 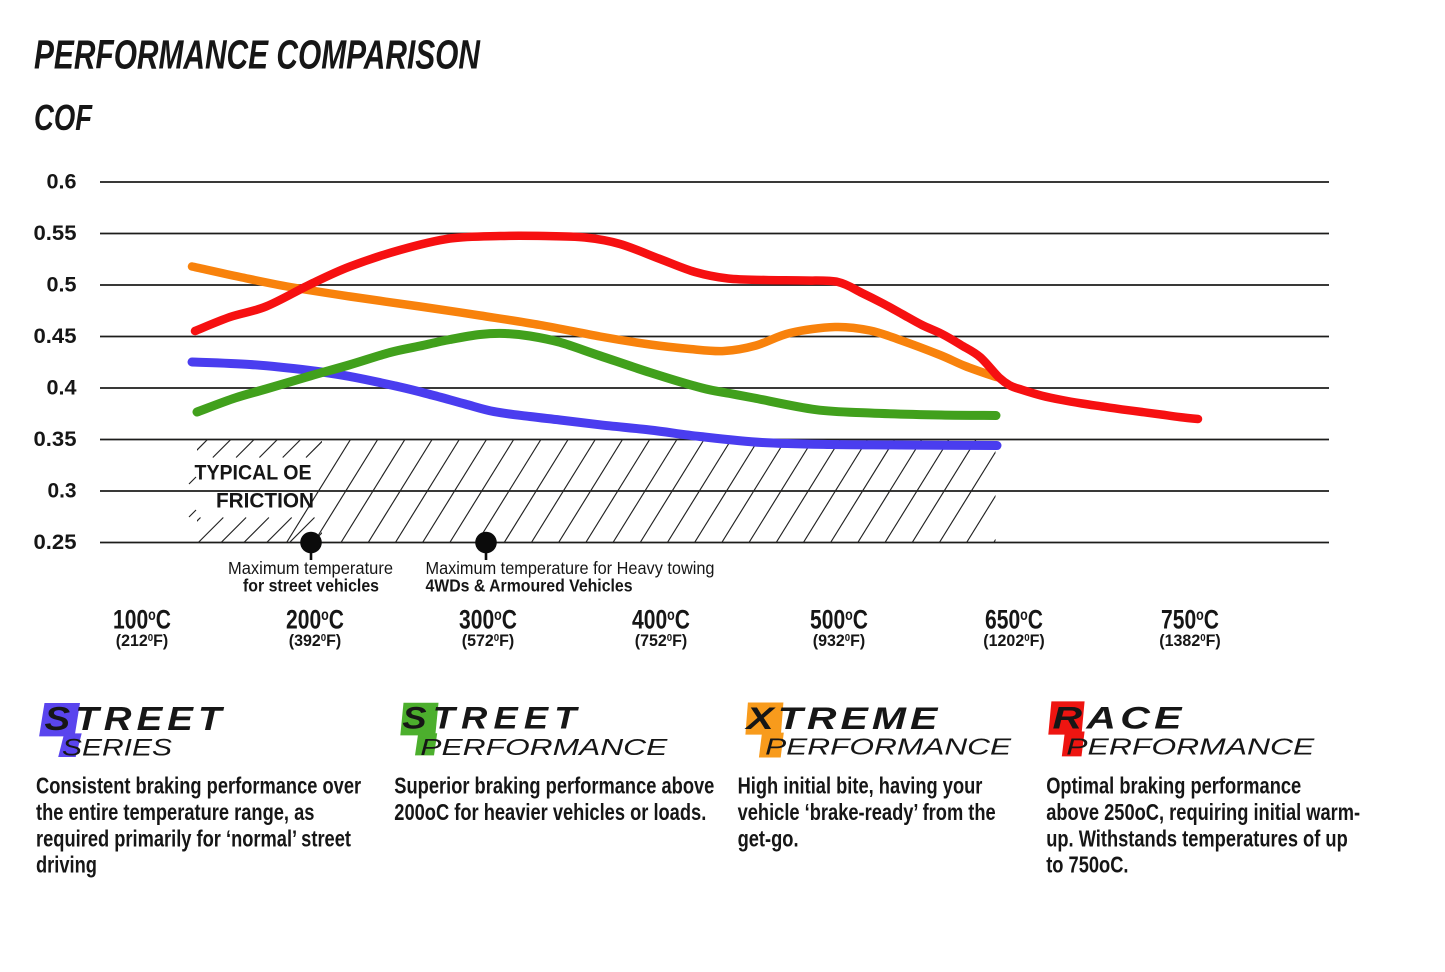 What do you see at coordinates (142, 641) in the screenshot?
I see `svg-text: (2120F)` at bounding box center [142, 641].